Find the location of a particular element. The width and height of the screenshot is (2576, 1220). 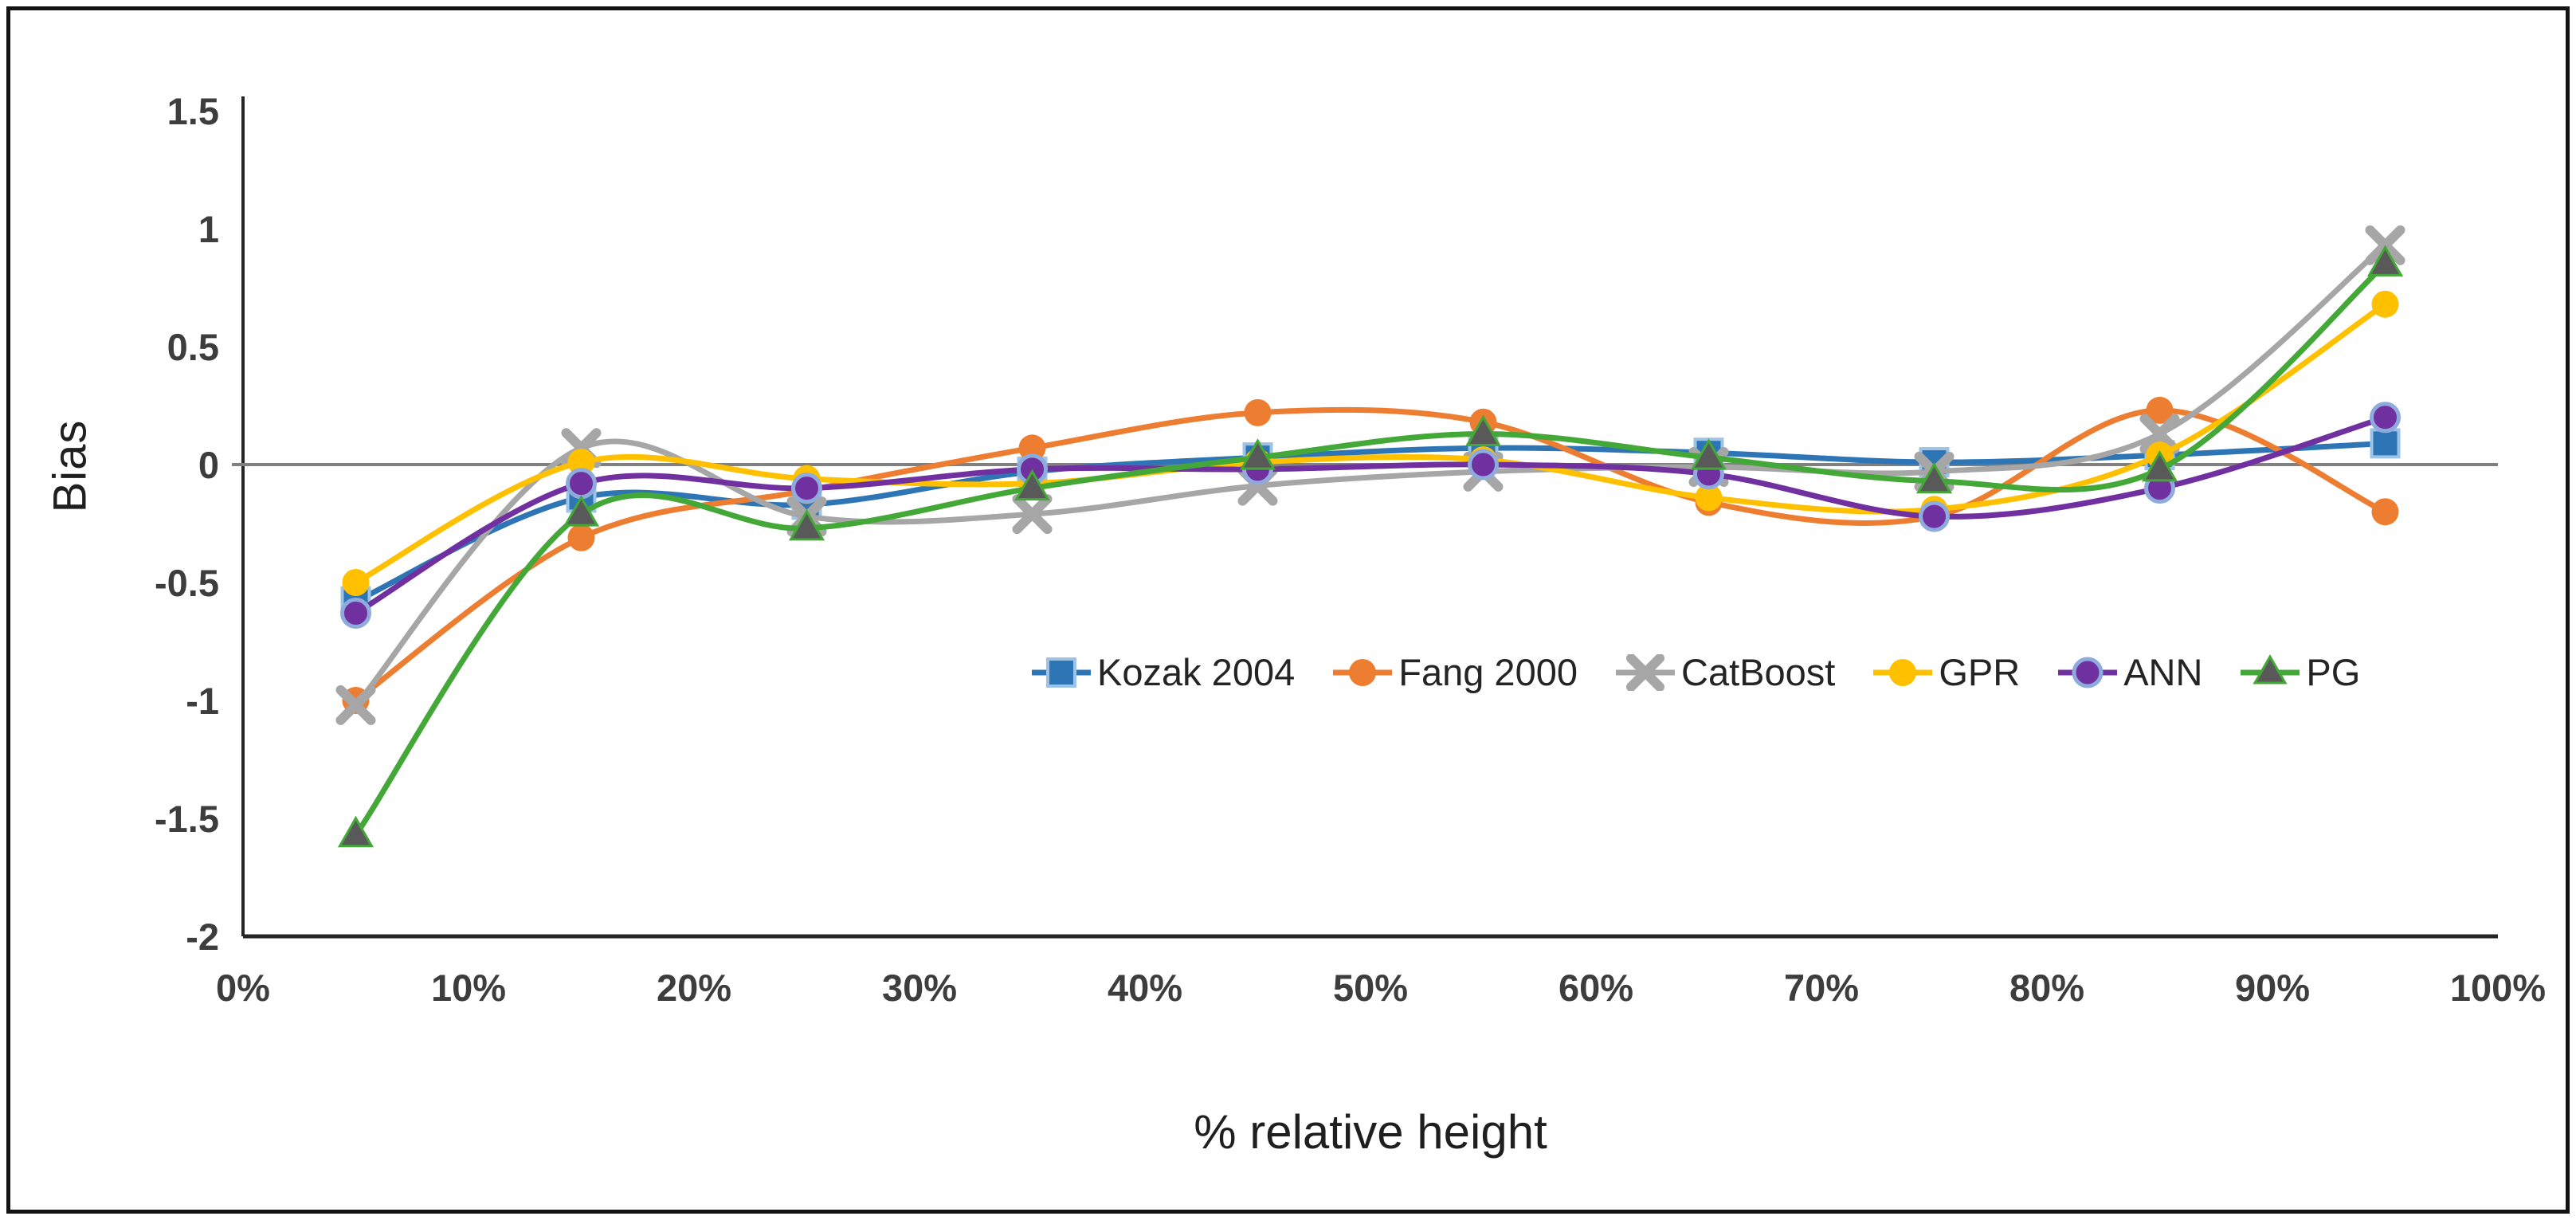

legend-item-gpr: GPR is located at coordinates (1946, 672).